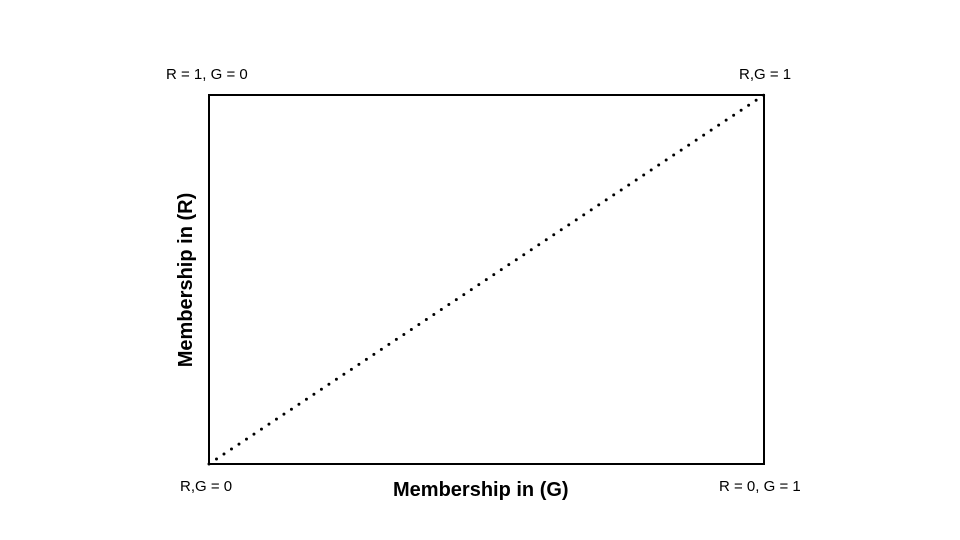  Describe the element at coordinates (481, 490) in the screenshot. I see `x-axis-label: Membership in (G)` at that location.